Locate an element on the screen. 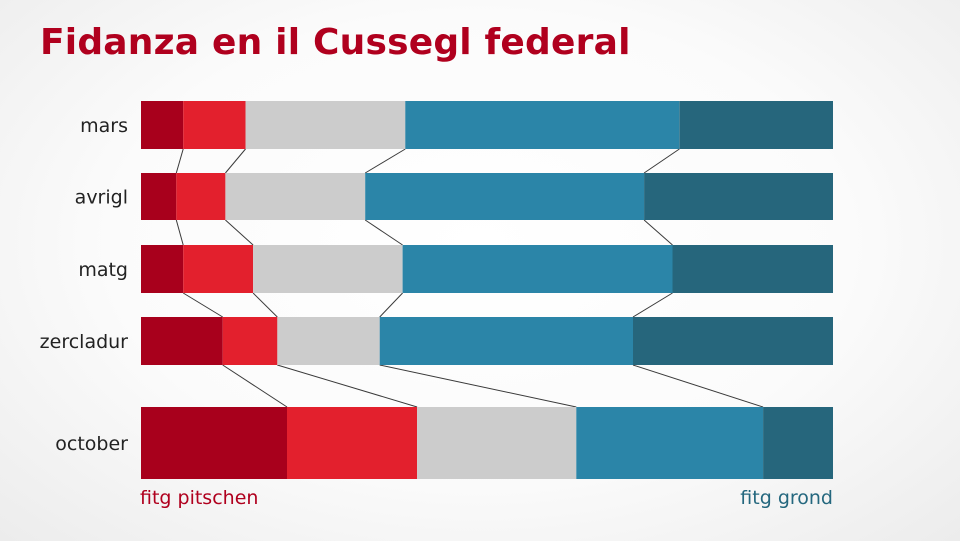  row-label-avrigl: avrigl is located at coordinates (101, 198).